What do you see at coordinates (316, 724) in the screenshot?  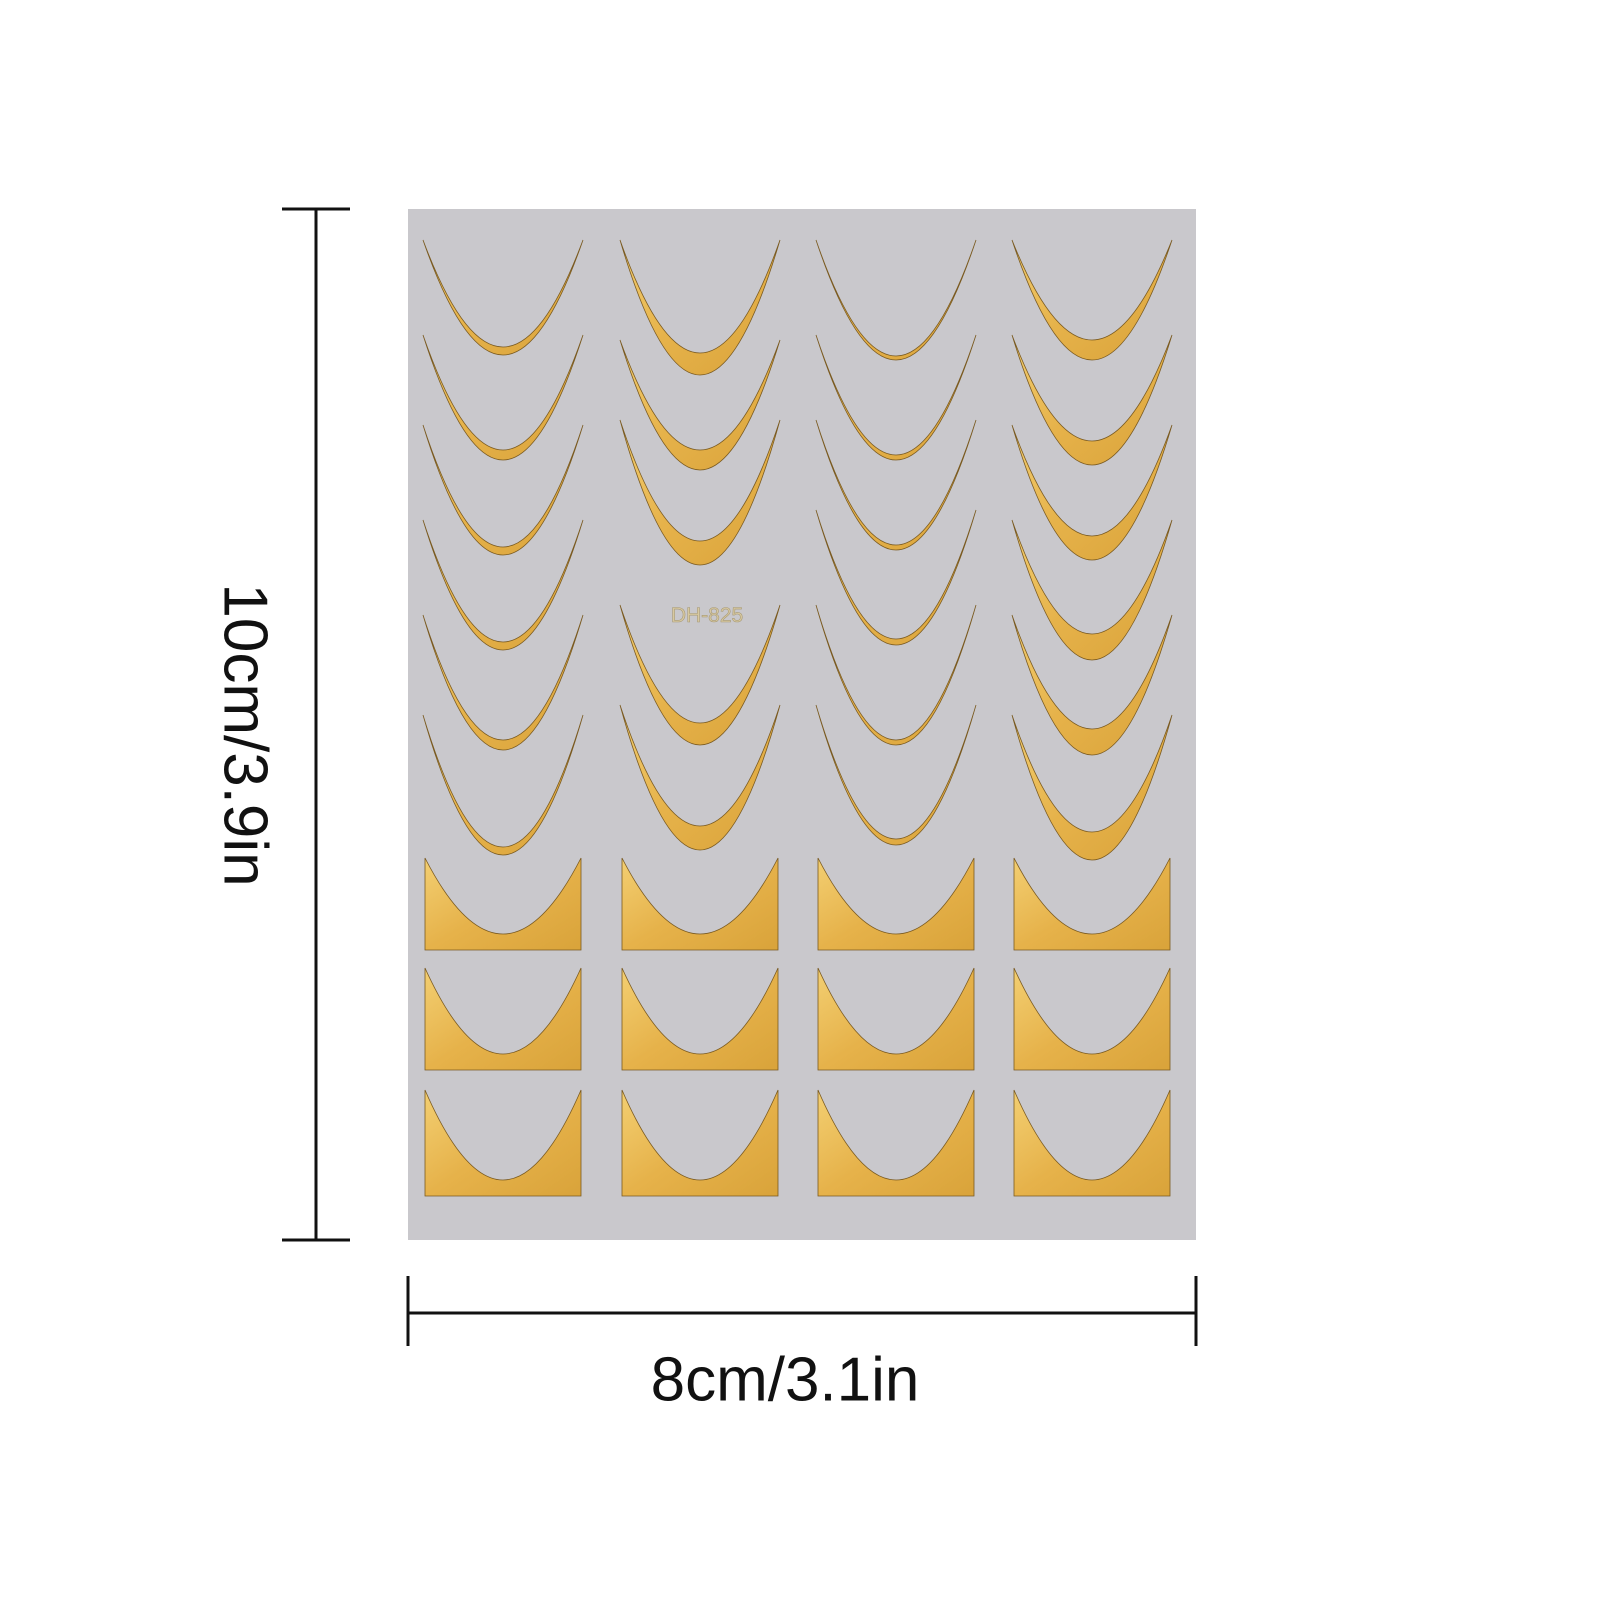 I see `height-dimension-line` at bounding box center [316, 724].